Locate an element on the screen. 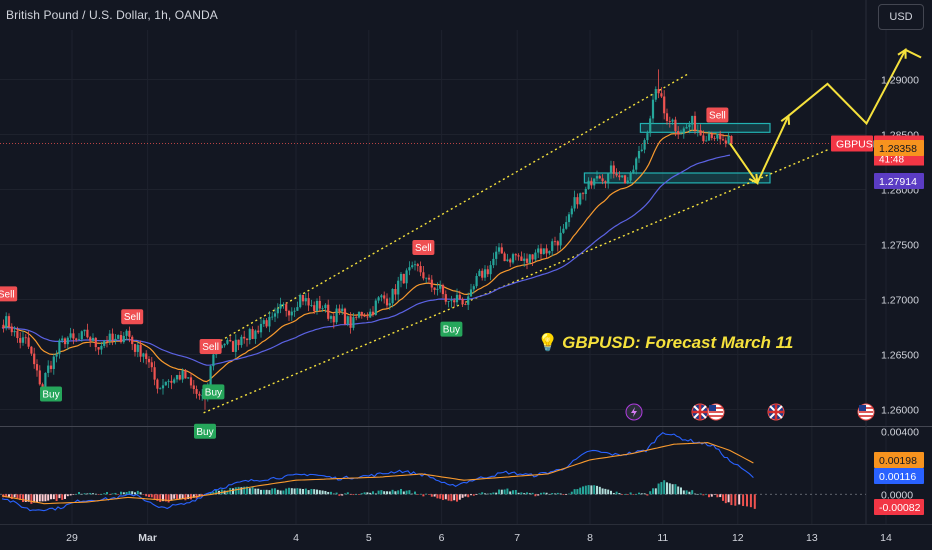 This screenshot has width=932, height=550. time-tick-label: 13 is located at coordinates (812, 538).